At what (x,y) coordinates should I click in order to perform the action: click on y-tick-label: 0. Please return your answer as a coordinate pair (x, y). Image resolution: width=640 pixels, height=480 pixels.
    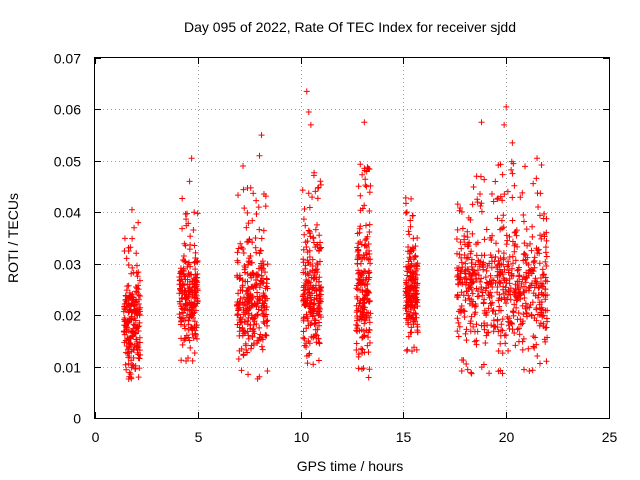
    Looking at the image, I should click on (77, 419).